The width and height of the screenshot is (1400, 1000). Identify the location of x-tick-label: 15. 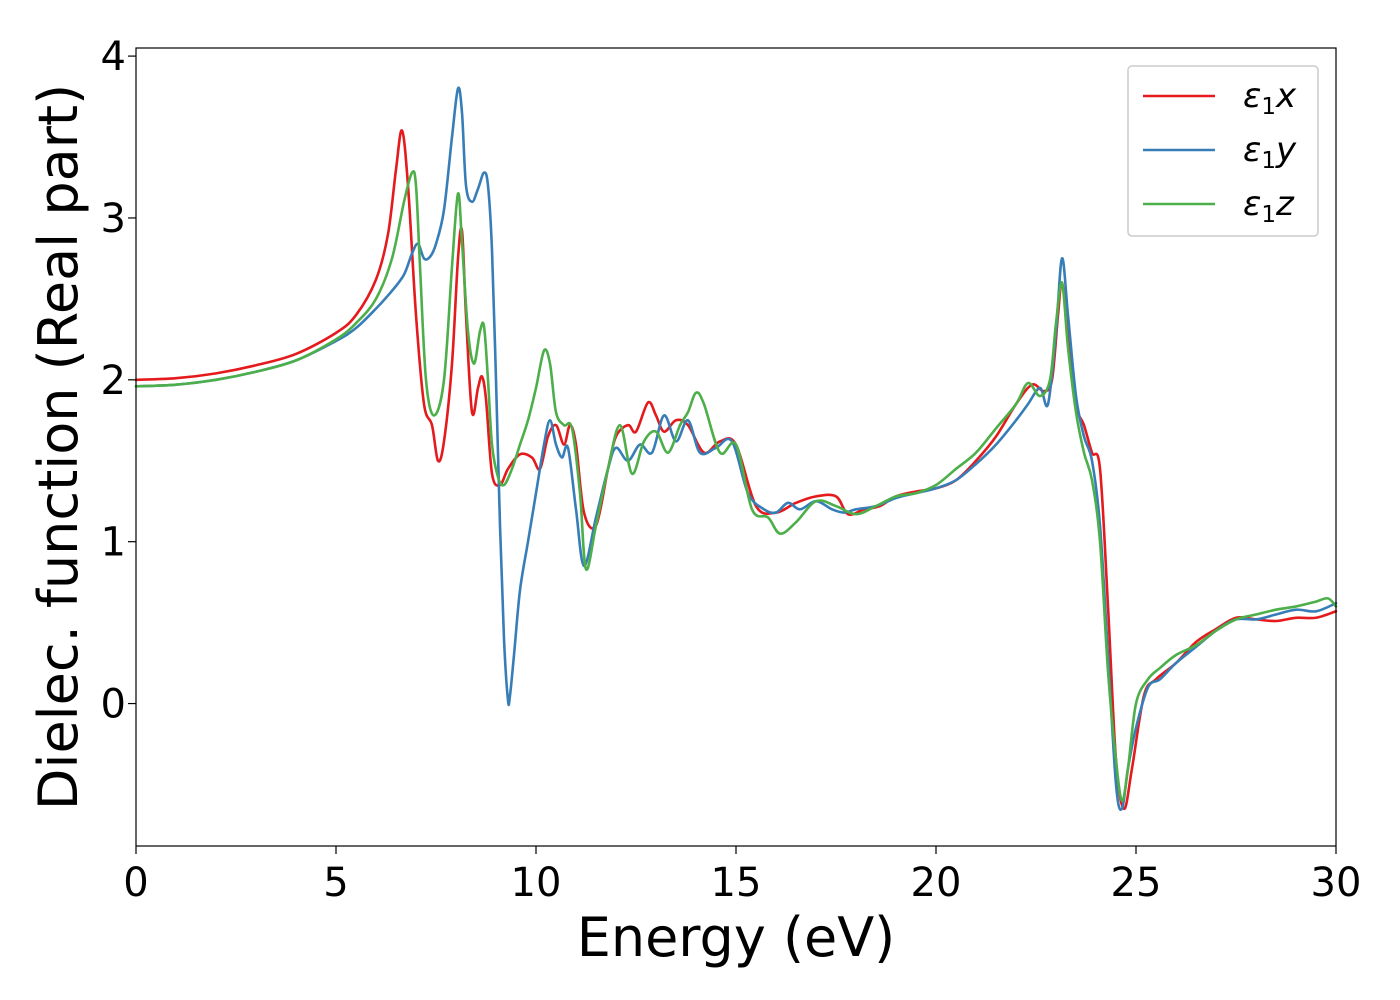
(736, 883).